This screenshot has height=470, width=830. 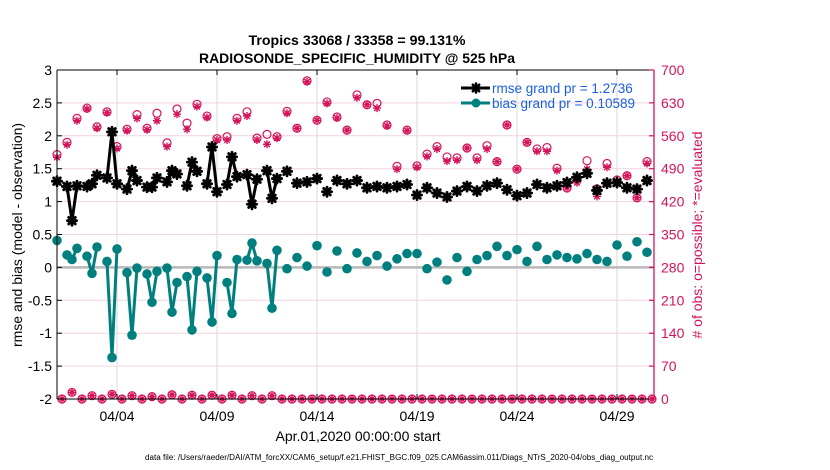 I want to click on y-tick-label-right: 420, so click(x=673, y=202).